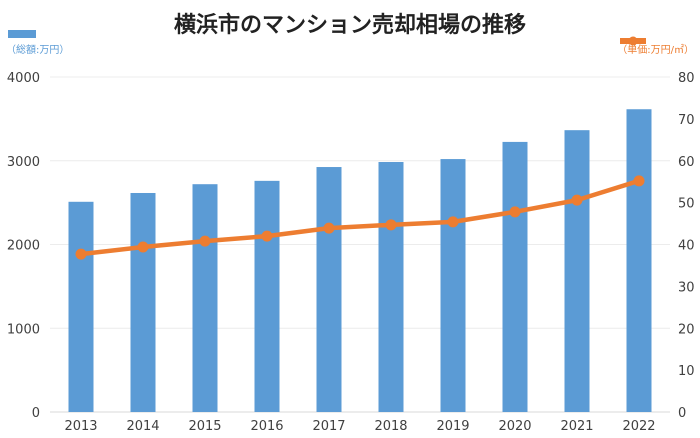  I want to click on legend-bar-label: （総額:万円）, so click(37, 49).